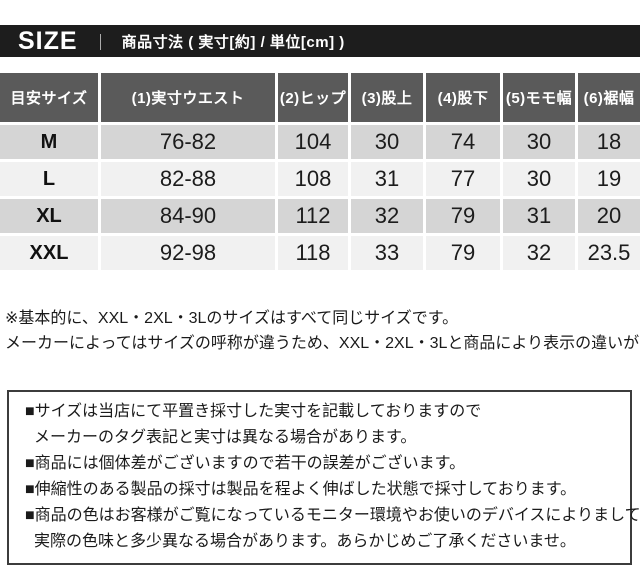 Image resolution: width=640 pixels, height=586 pixels. What do you see at coordinates (188, 216) in the screenshot?
I see `table-cell: 84-90` at bounding box center [188, 216].